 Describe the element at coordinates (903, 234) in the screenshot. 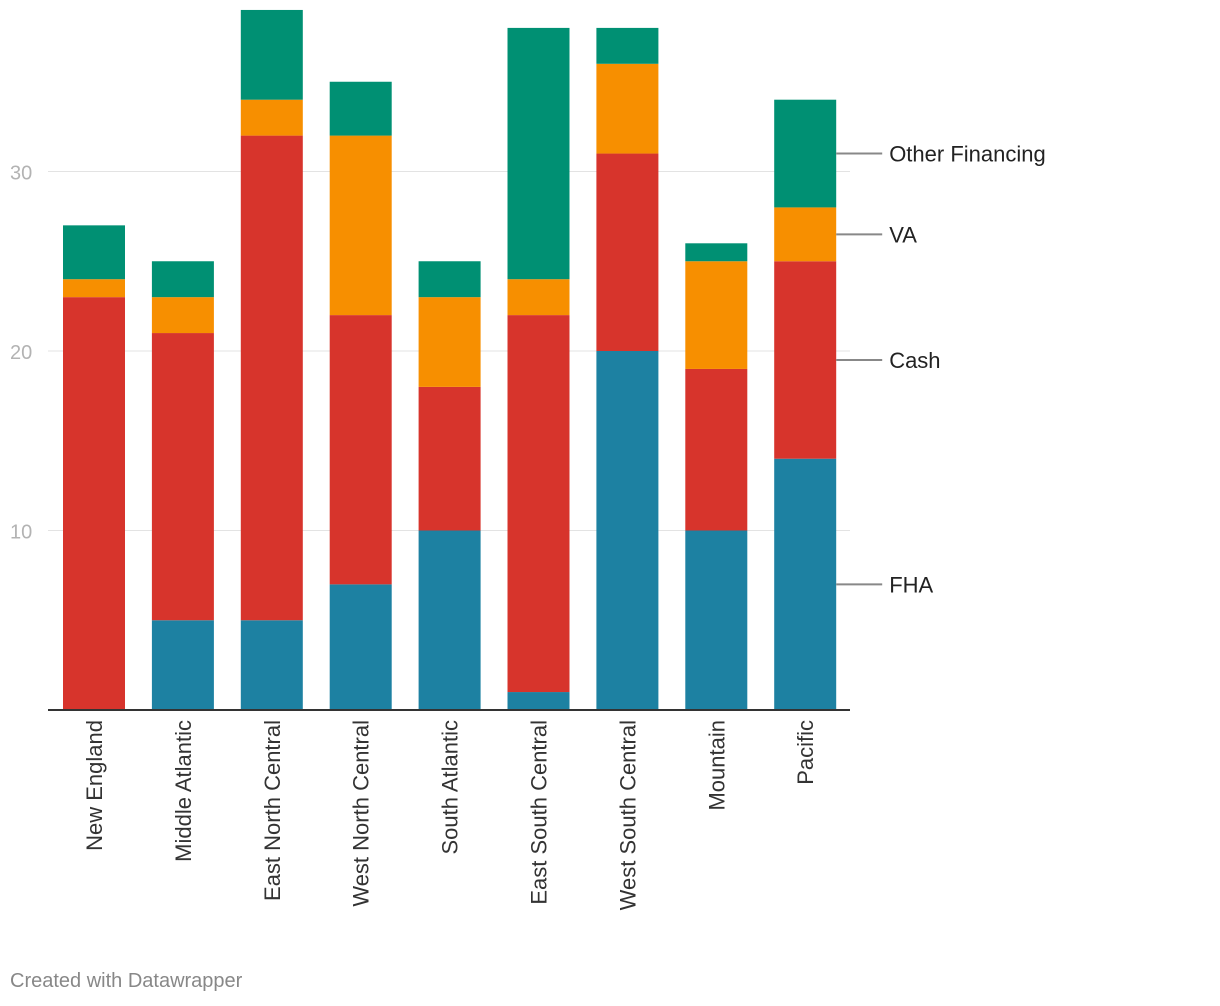

I see `legend-label-va: VA` at that location.